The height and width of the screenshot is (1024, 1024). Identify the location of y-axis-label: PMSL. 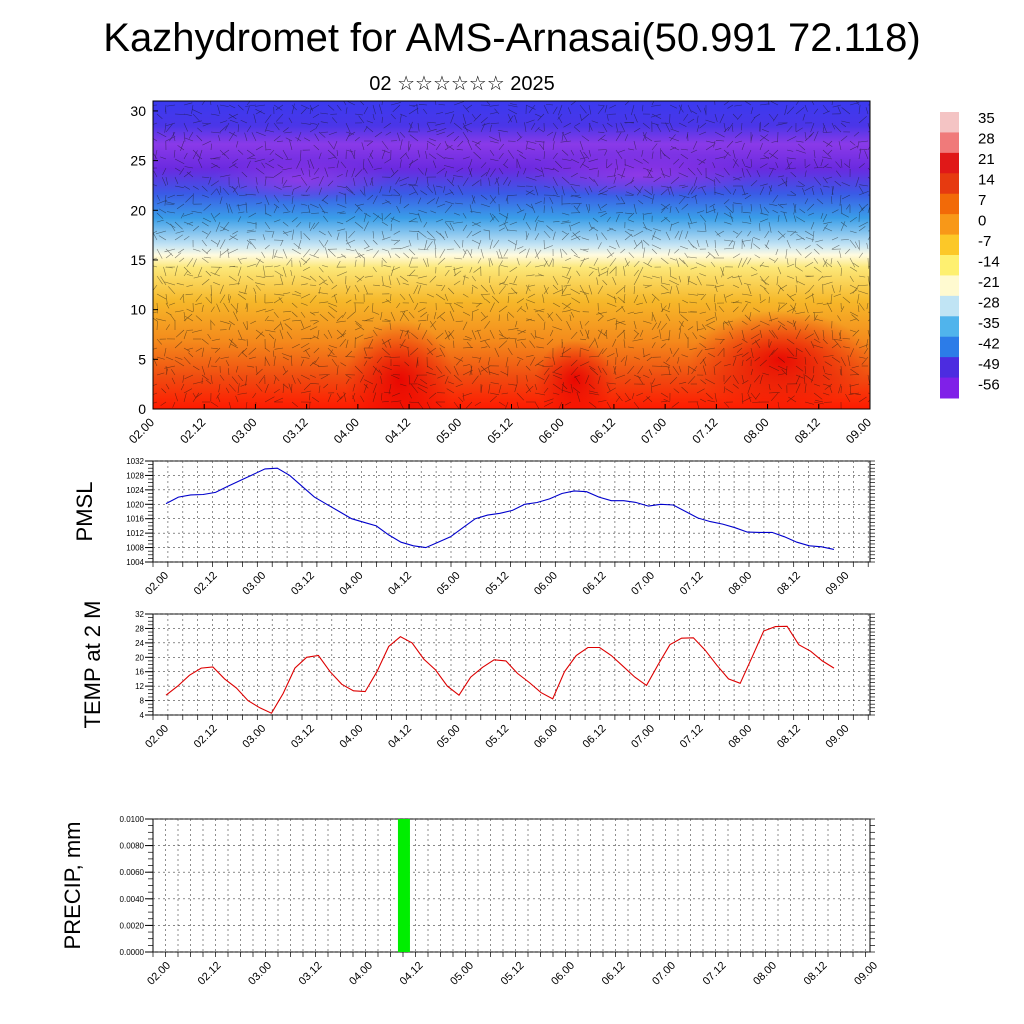
(84, 512).